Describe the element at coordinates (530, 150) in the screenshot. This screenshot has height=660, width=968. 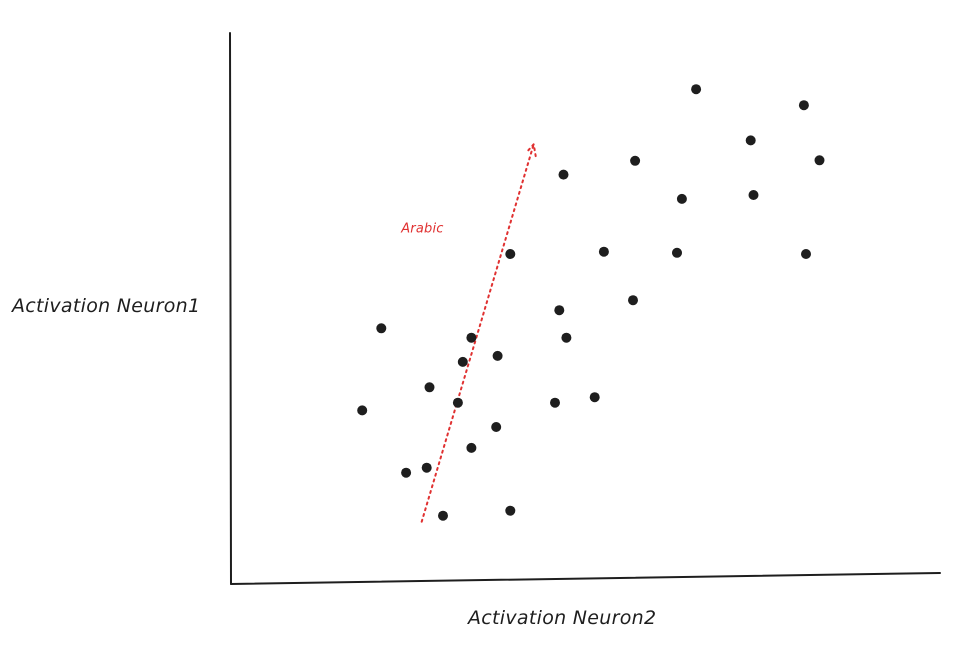
I see `annotation-arrowhead` at that location.